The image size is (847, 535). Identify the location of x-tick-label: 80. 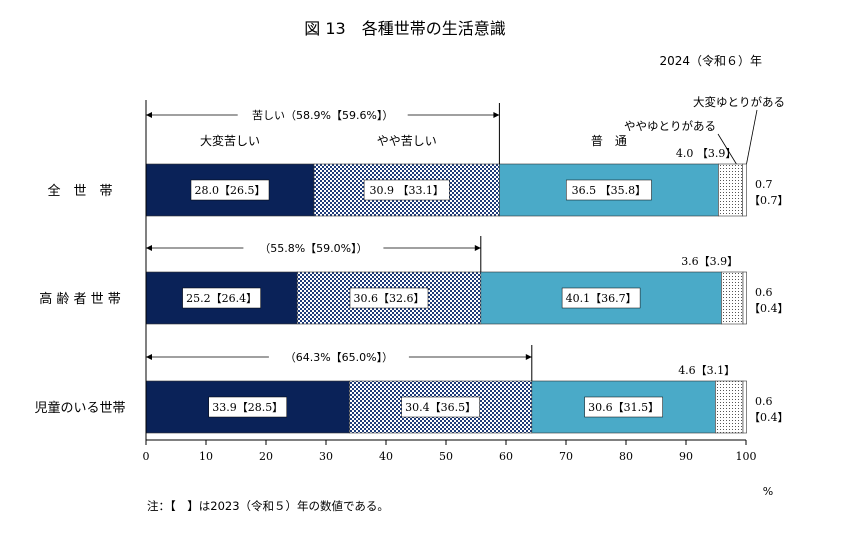
(626, 456).